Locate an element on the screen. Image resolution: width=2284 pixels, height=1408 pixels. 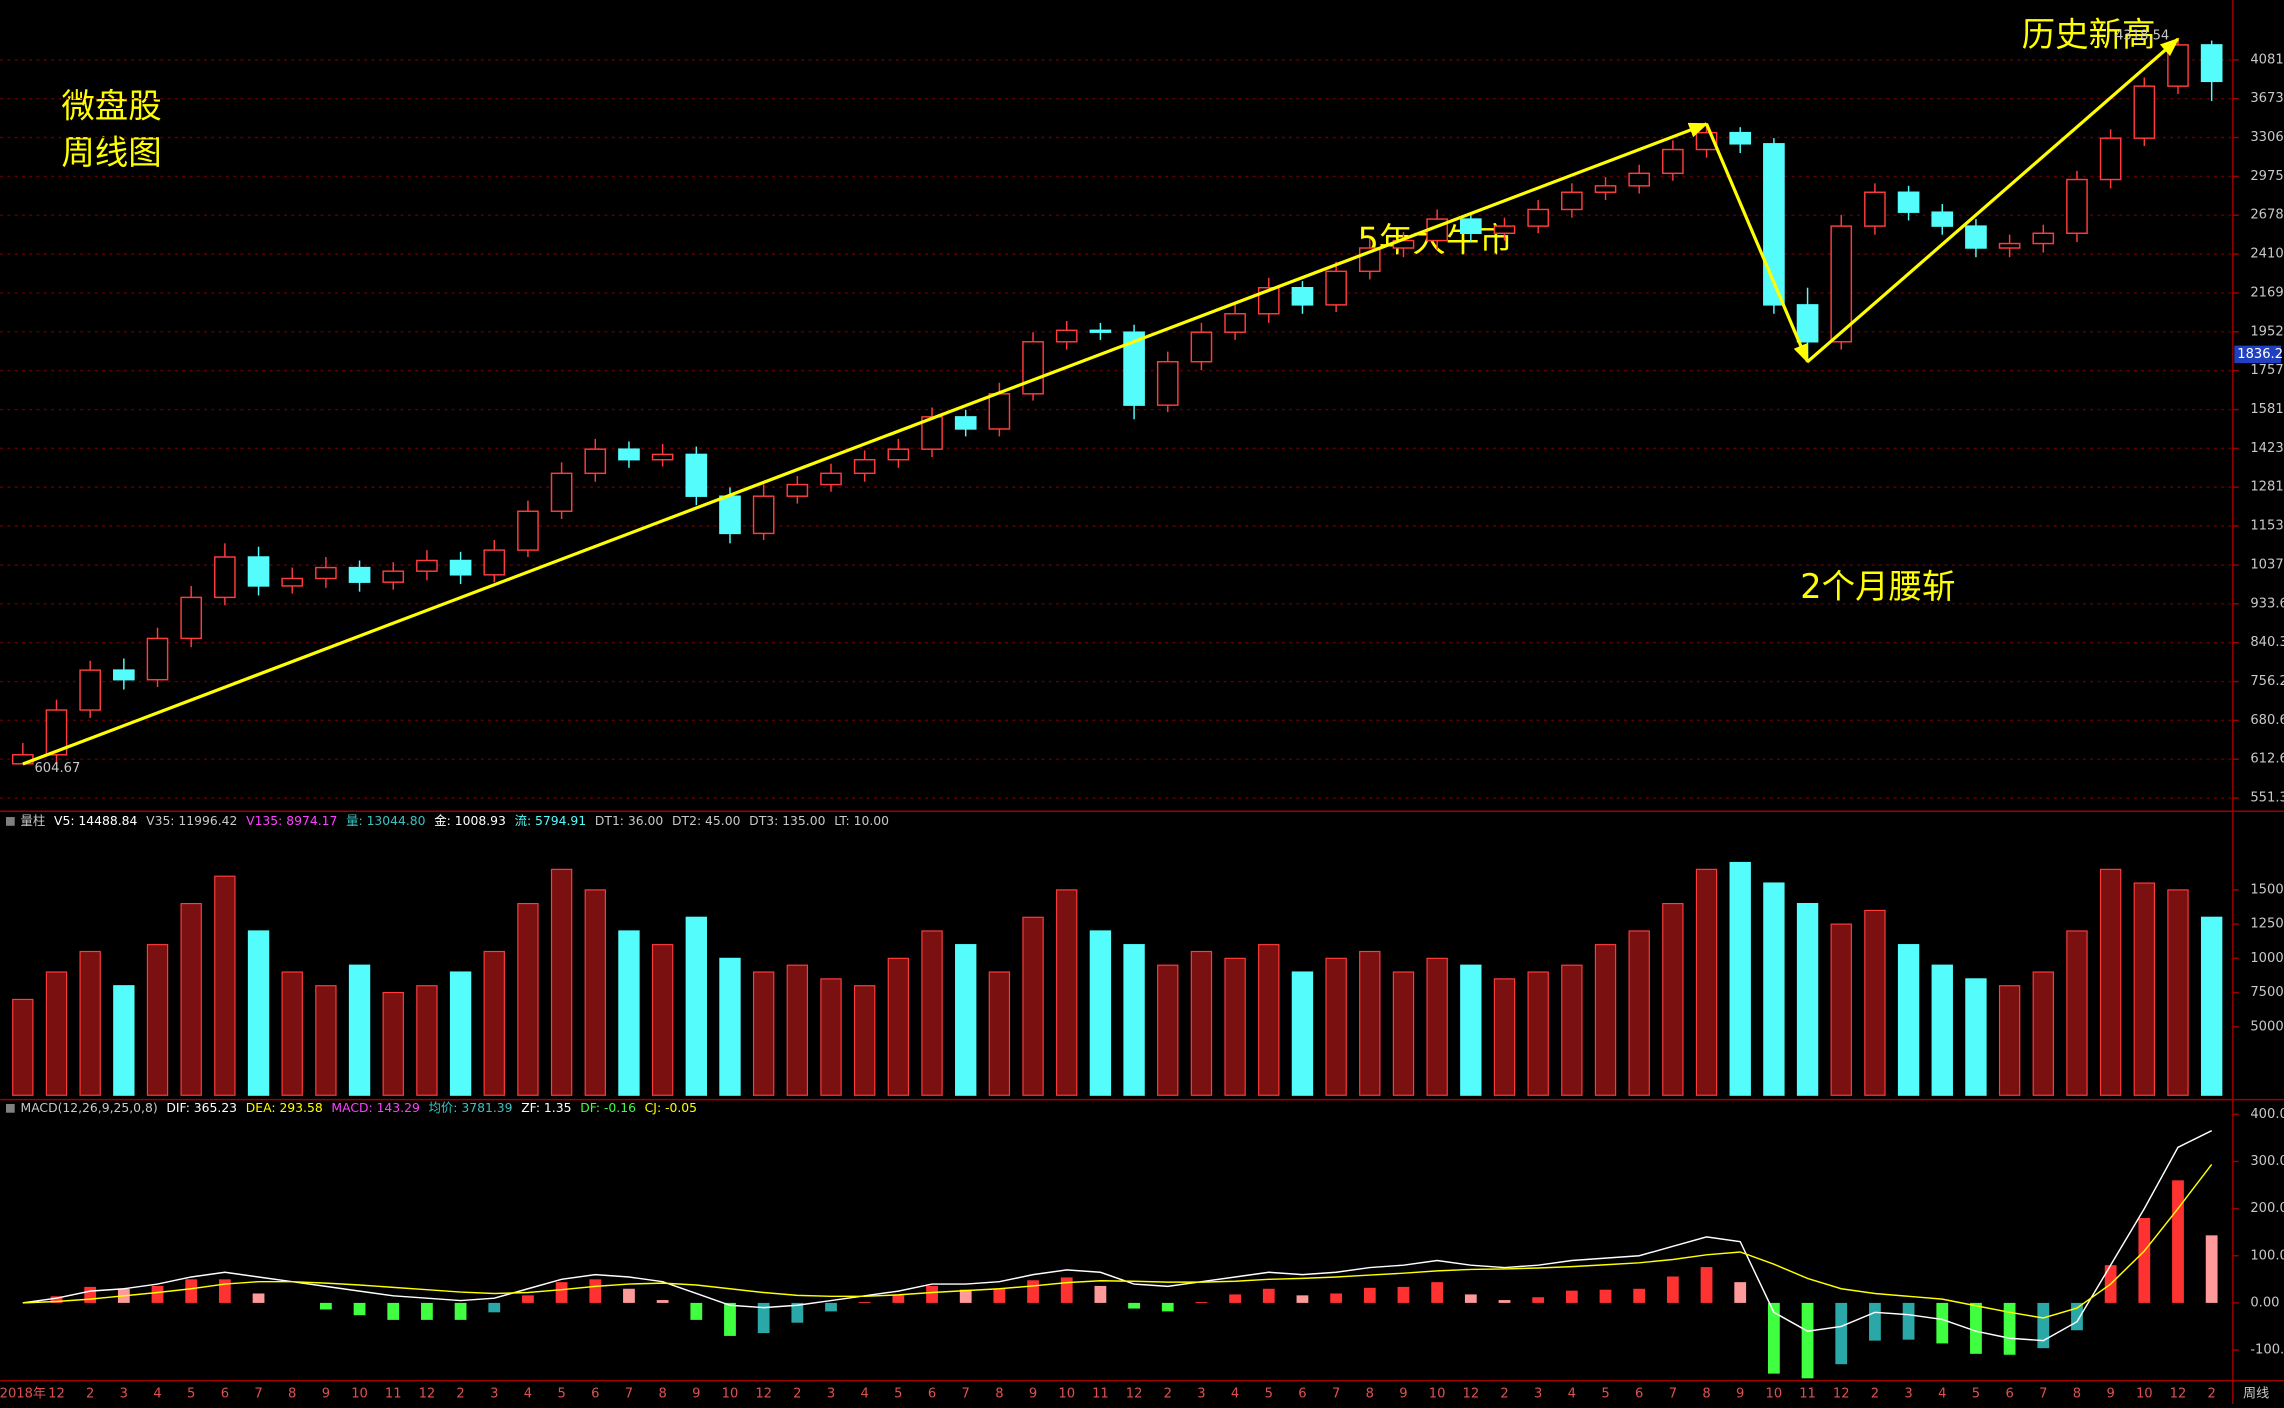
annotation: 2个月腰斩 is located at coordinates (1877, 586).